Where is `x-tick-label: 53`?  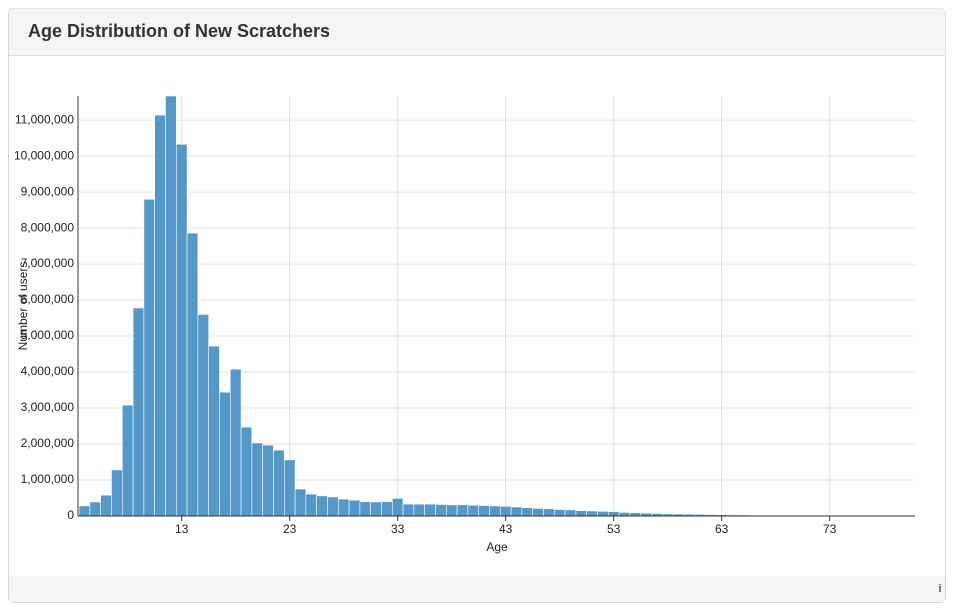 x-tick-label: 53 is located at coordinates (614, 529).